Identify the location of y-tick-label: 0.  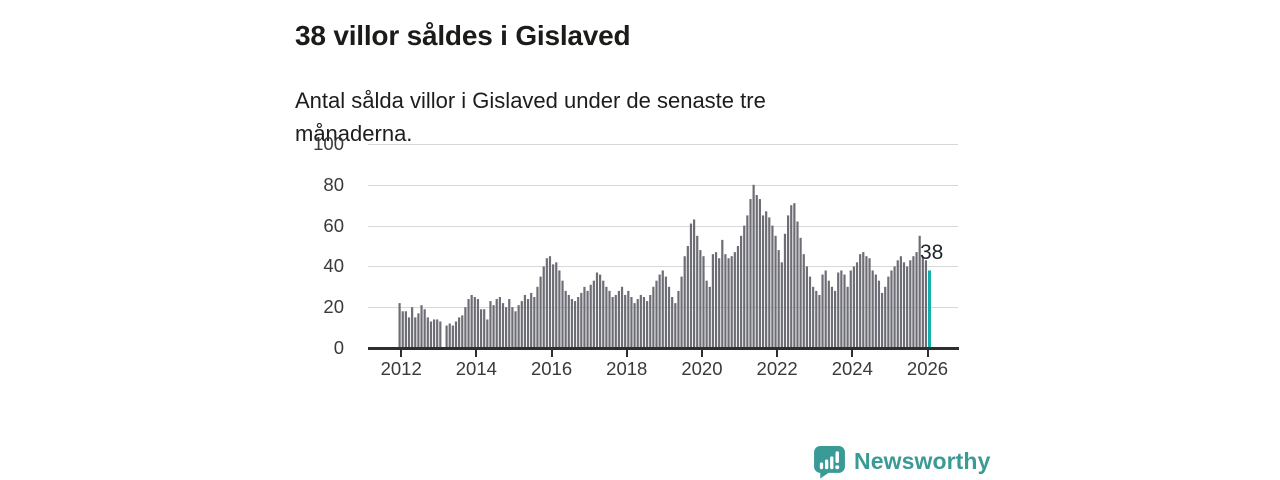
(338, 347).